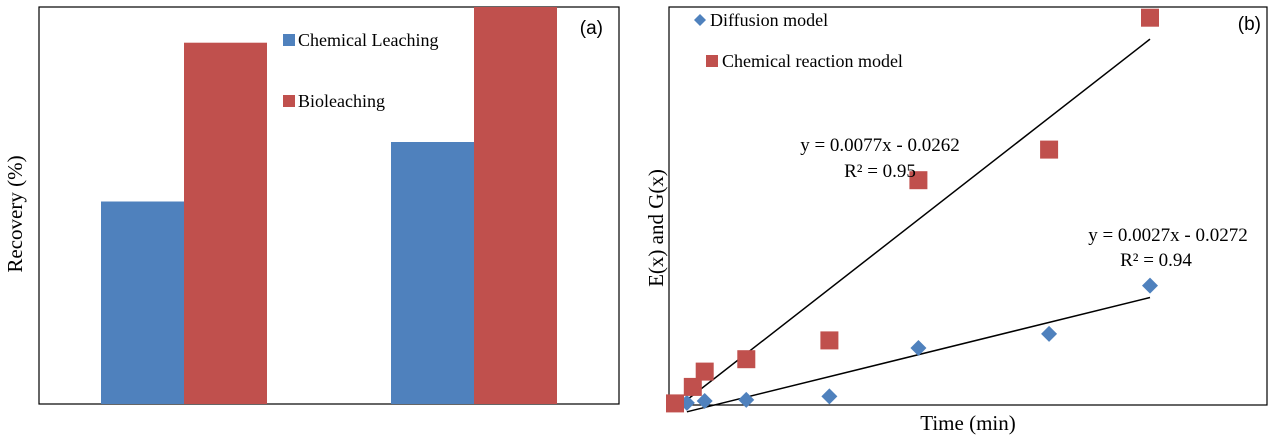 The image size is (1273, 439). Describe the element at coordinates (591, 28) in the screenshot. I see `panel-label-a: (a)` at that location.